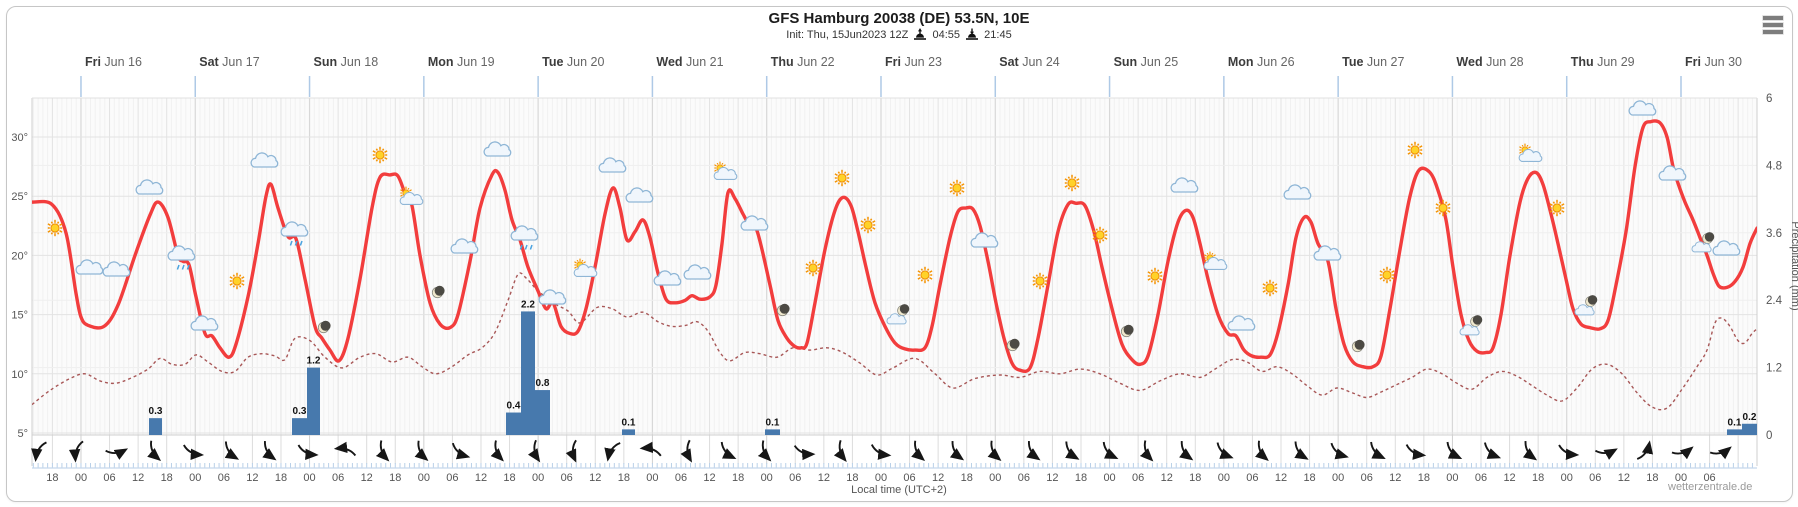 The width and height of the screenshot is (1798, 507). What do you see at coordinates (1773, 32) in the screenshot?
I see `hamburger-bar` at bounding box center [1773, 32].